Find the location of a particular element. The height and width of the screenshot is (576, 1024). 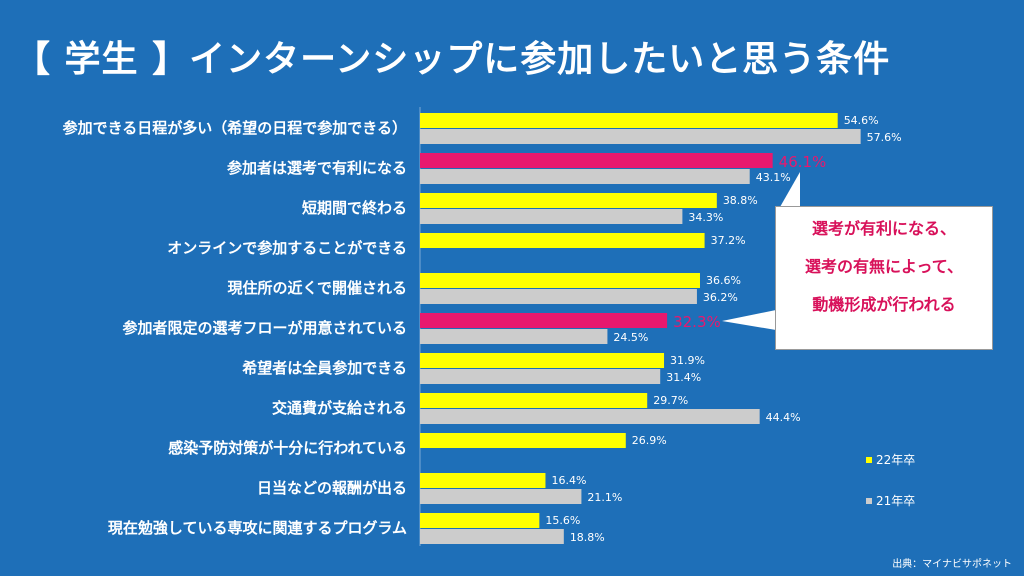

value-label-21: 57.6% is located at coordinates (884, 137).